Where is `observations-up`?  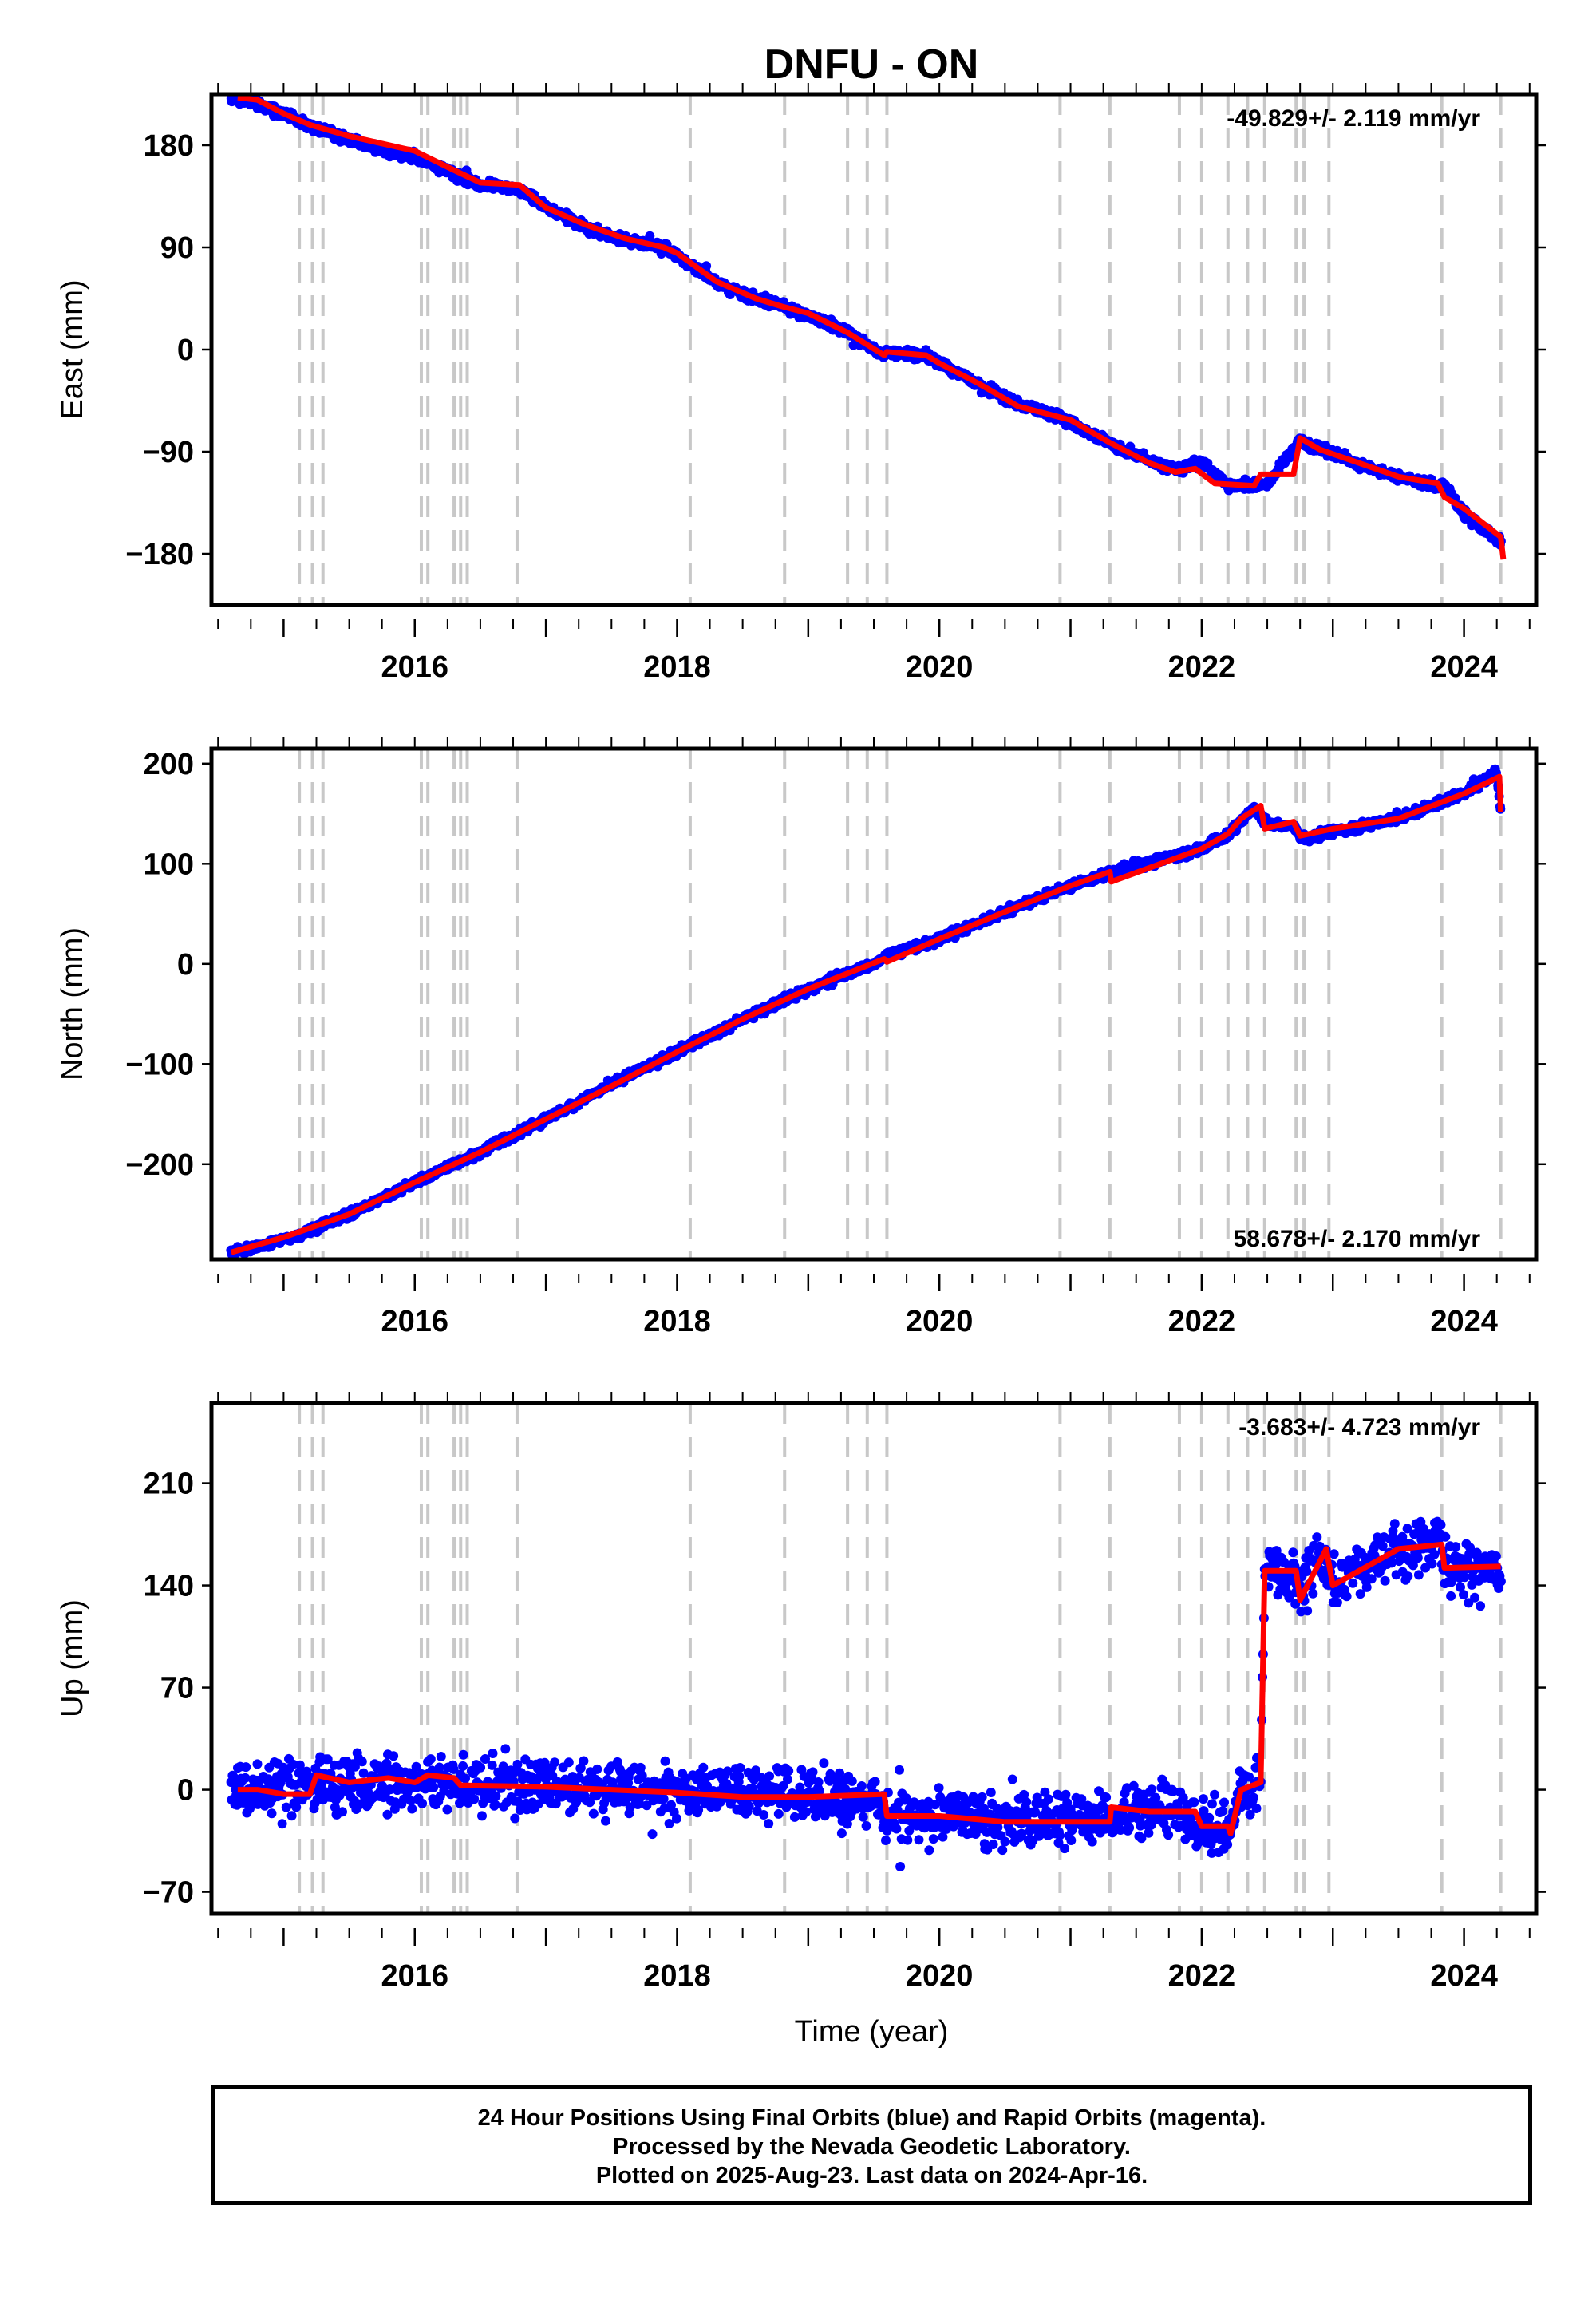
observations-up is located at coordinates (866, 1693).